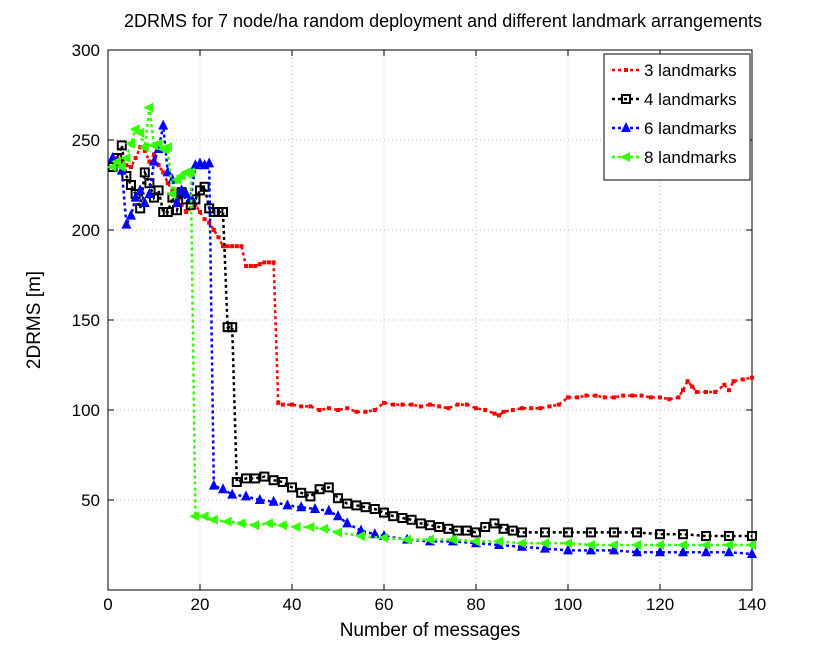 This screenshot has width=830, height=664. Describe the element at coordinates (86, 320) in the screenshot. I see `y-tick-label: 150` at that location.